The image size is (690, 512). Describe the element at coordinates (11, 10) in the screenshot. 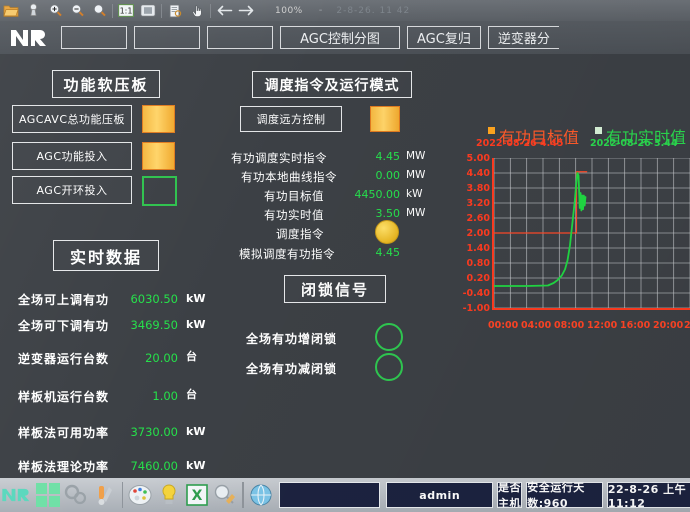

I see `folder-open-icon` at that location.